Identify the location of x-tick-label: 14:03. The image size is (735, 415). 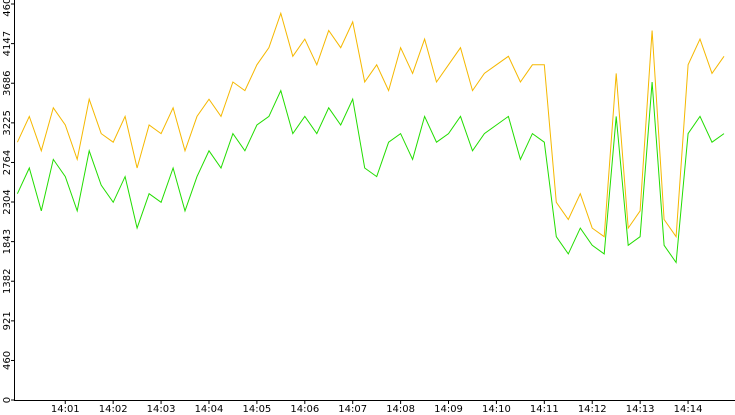
(161, 409).